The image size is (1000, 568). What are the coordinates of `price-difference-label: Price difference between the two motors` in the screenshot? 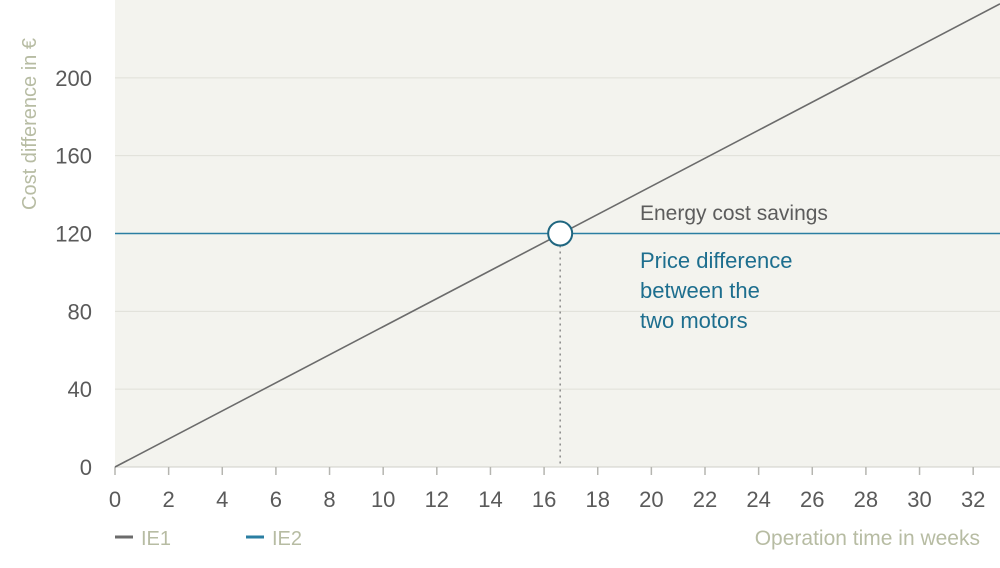 It's located at (716, 290).